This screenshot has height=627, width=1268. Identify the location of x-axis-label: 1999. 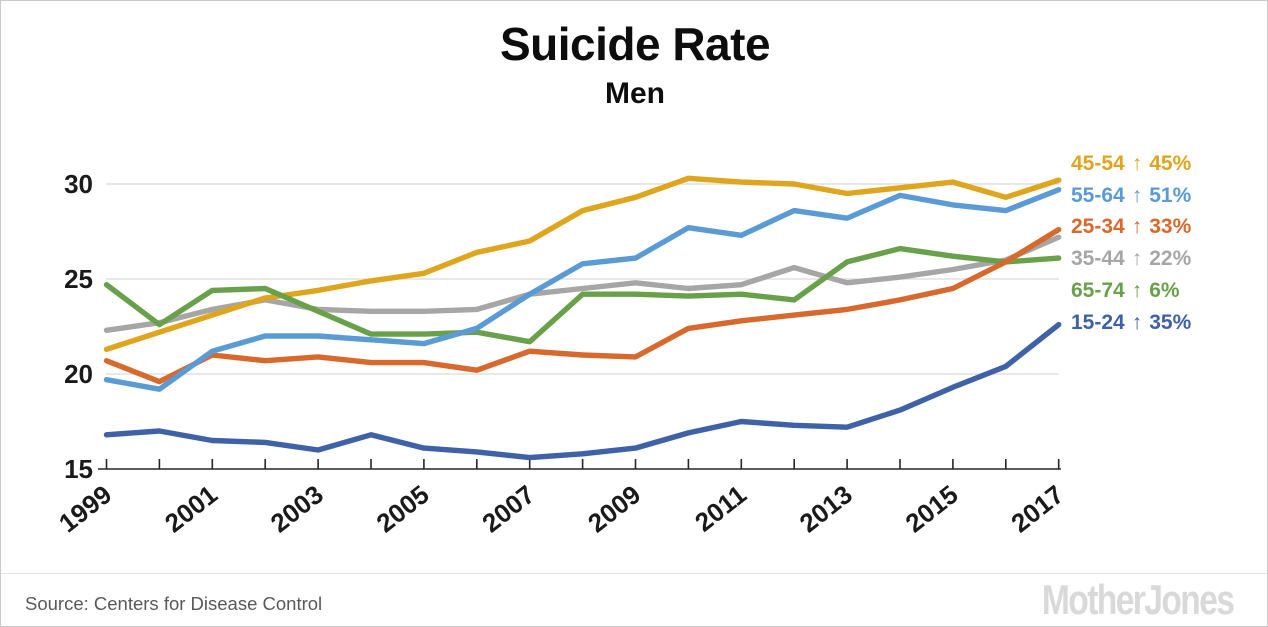
(85, 508).